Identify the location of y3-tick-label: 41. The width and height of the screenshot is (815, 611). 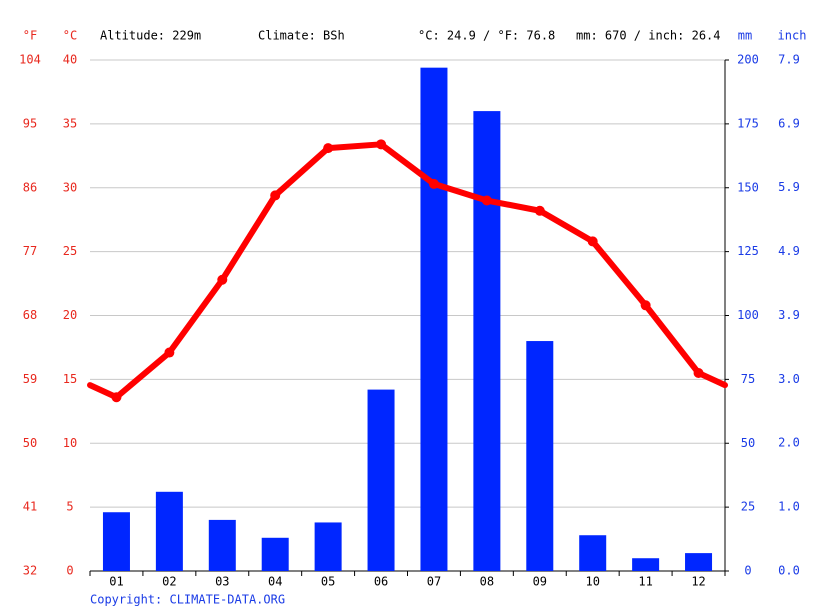
(30, 507).